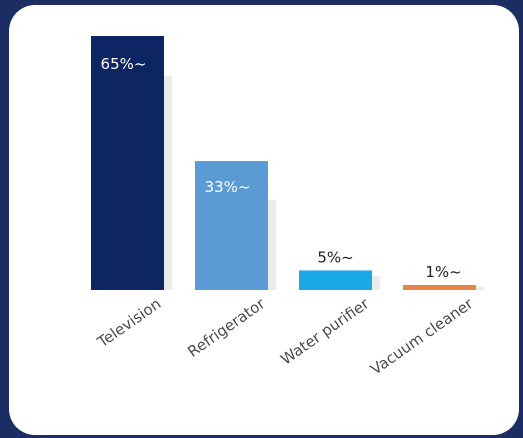  I want to click on category-label: Water purifier, so click(325, 331).